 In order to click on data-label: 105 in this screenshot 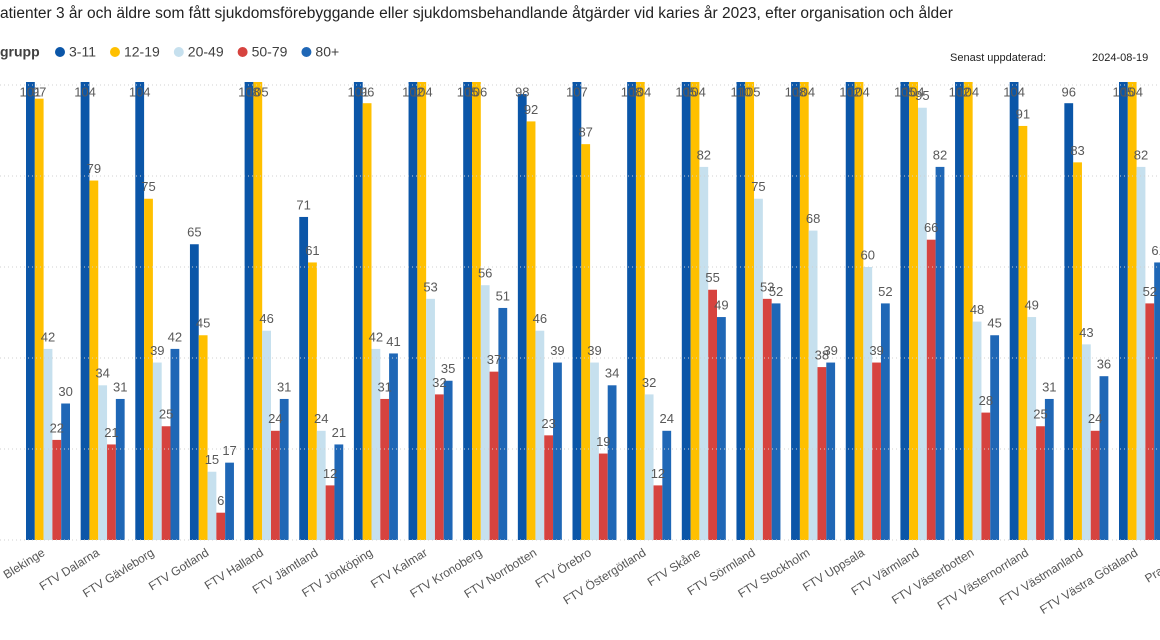, I will do `click(258, 91)`.